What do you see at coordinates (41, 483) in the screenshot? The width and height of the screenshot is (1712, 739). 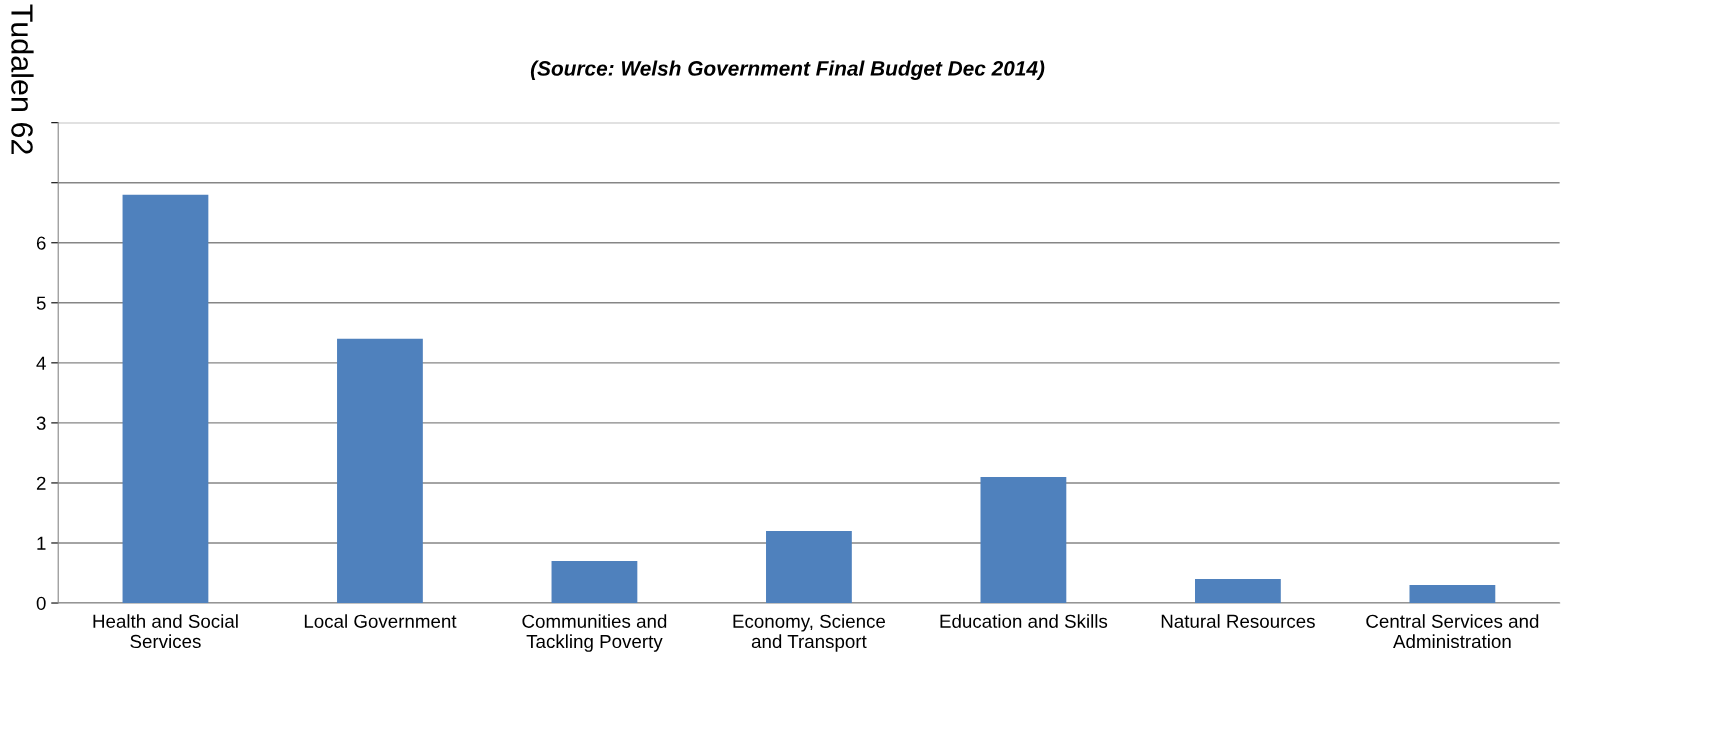 I see `y-tick-label: 2` at bounding box center [41, 483].